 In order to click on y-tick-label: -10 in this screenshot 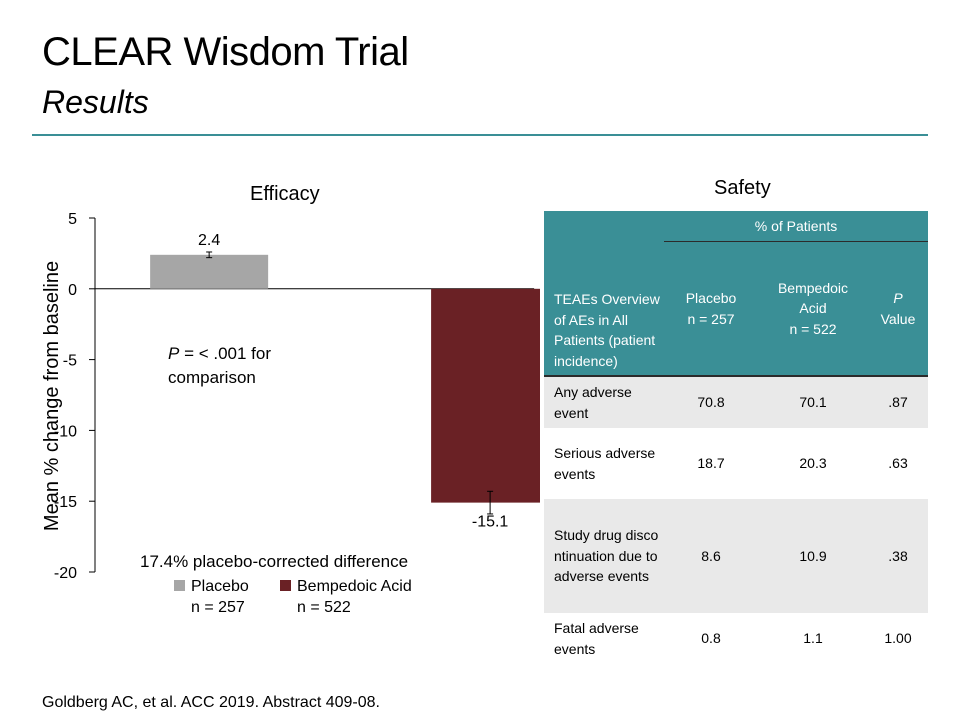, I will do `click(65, 431)`.